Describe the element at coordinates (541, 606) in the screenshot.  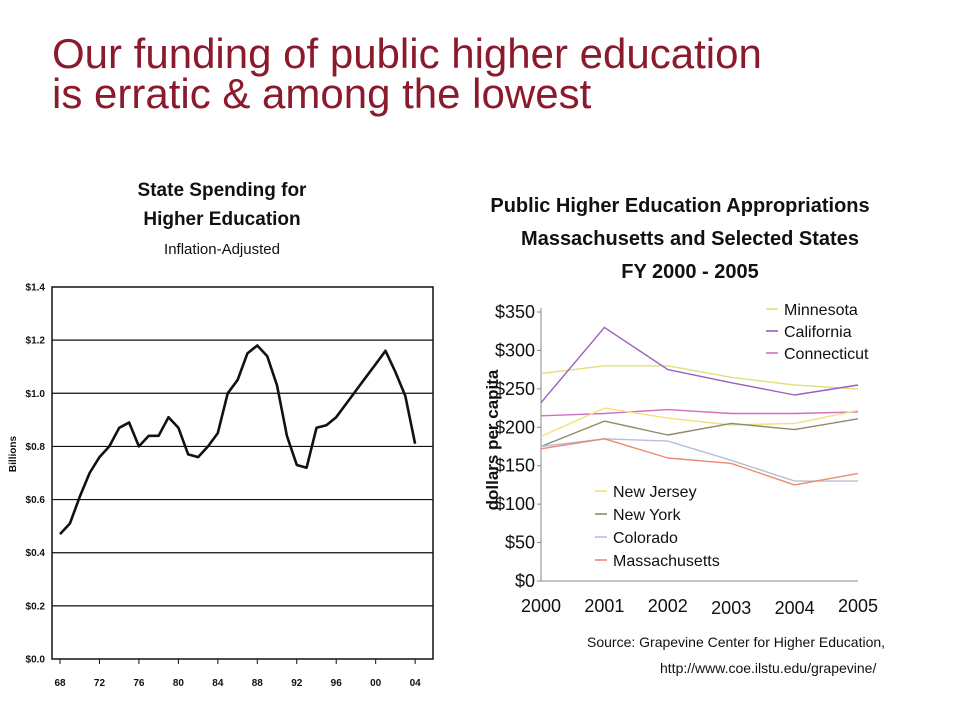
I see `right-x-tick-label: 2000` at that location.